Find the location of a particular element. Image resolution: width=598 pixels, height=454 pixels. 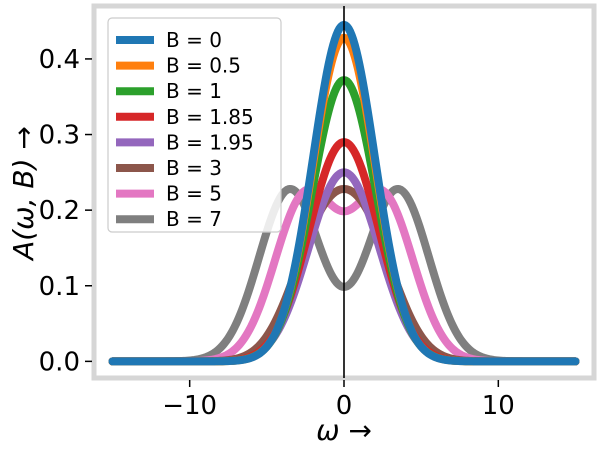

legend-label: B = 0 is located at coordinates (194, 40).